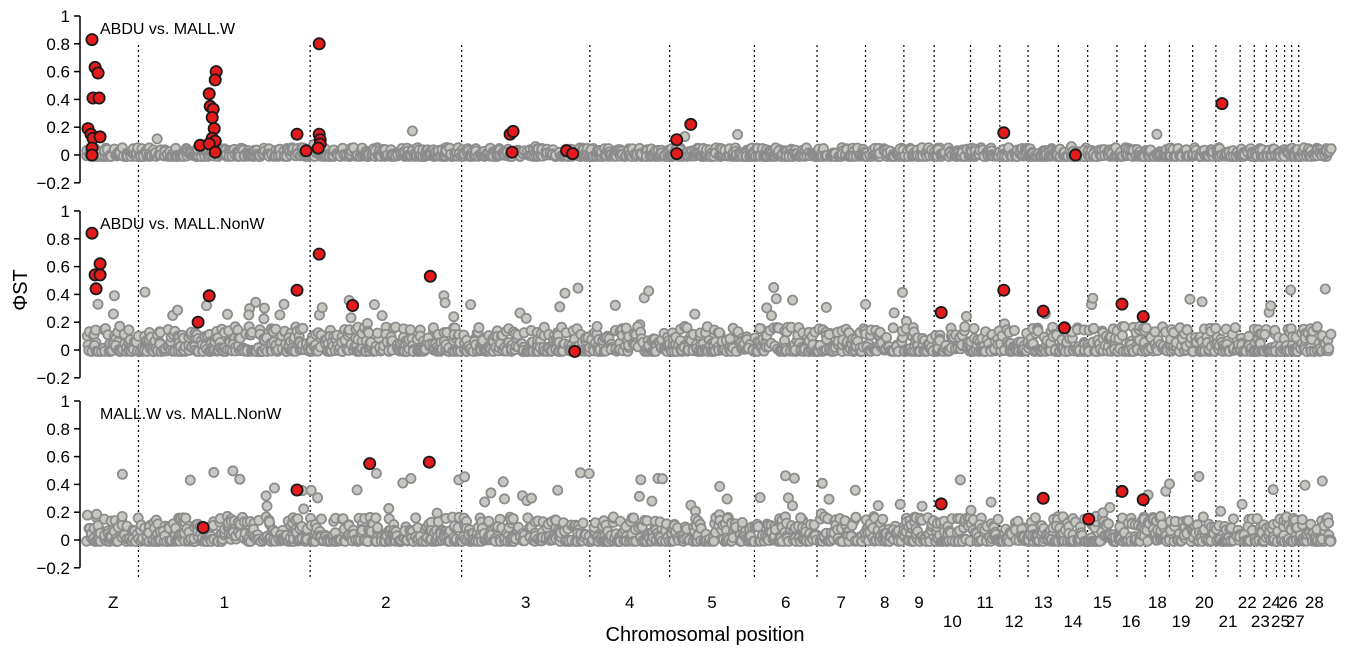 This screenshot has height=652, width=1346. Describe the element at coordinates (709, 319) in the screenshot. I see `background-points` at that location.